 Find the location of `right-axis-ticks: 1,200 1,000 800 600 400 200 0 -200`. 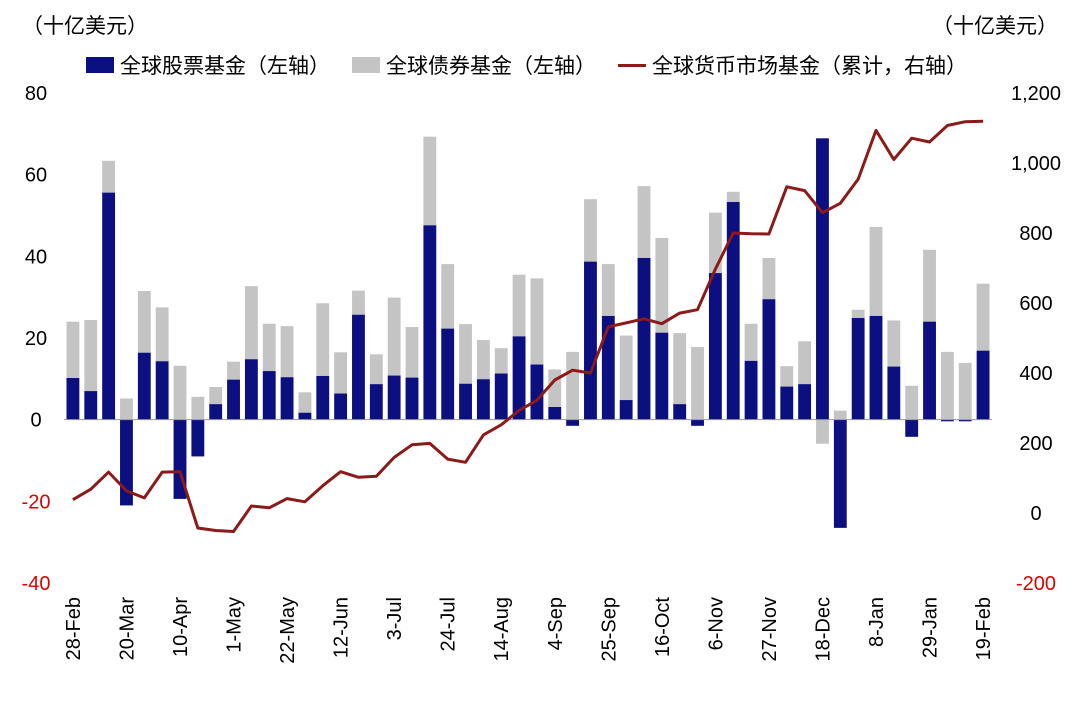

right-axis-ticks: 1,200 1,000 800 600 400 200 0 -200 is located at coordinates (1036, 339).